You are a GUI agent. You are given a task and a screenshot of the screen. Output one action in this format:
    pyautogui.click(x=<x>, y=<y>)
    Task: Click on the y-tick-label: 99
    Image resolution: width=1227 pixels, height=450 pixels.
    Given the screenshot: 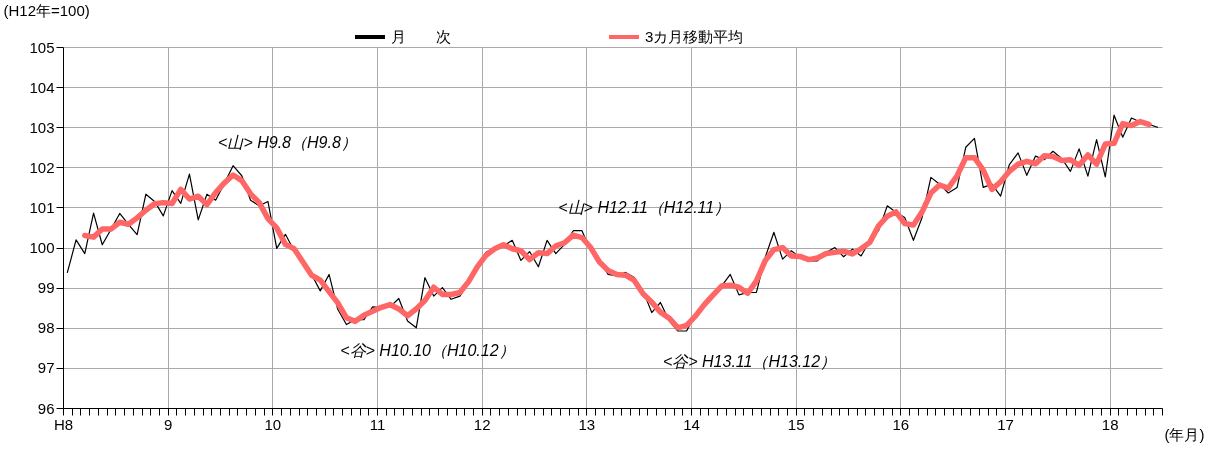 What is the action you would take?
    pyautogui.click(x=46, y=288)
    